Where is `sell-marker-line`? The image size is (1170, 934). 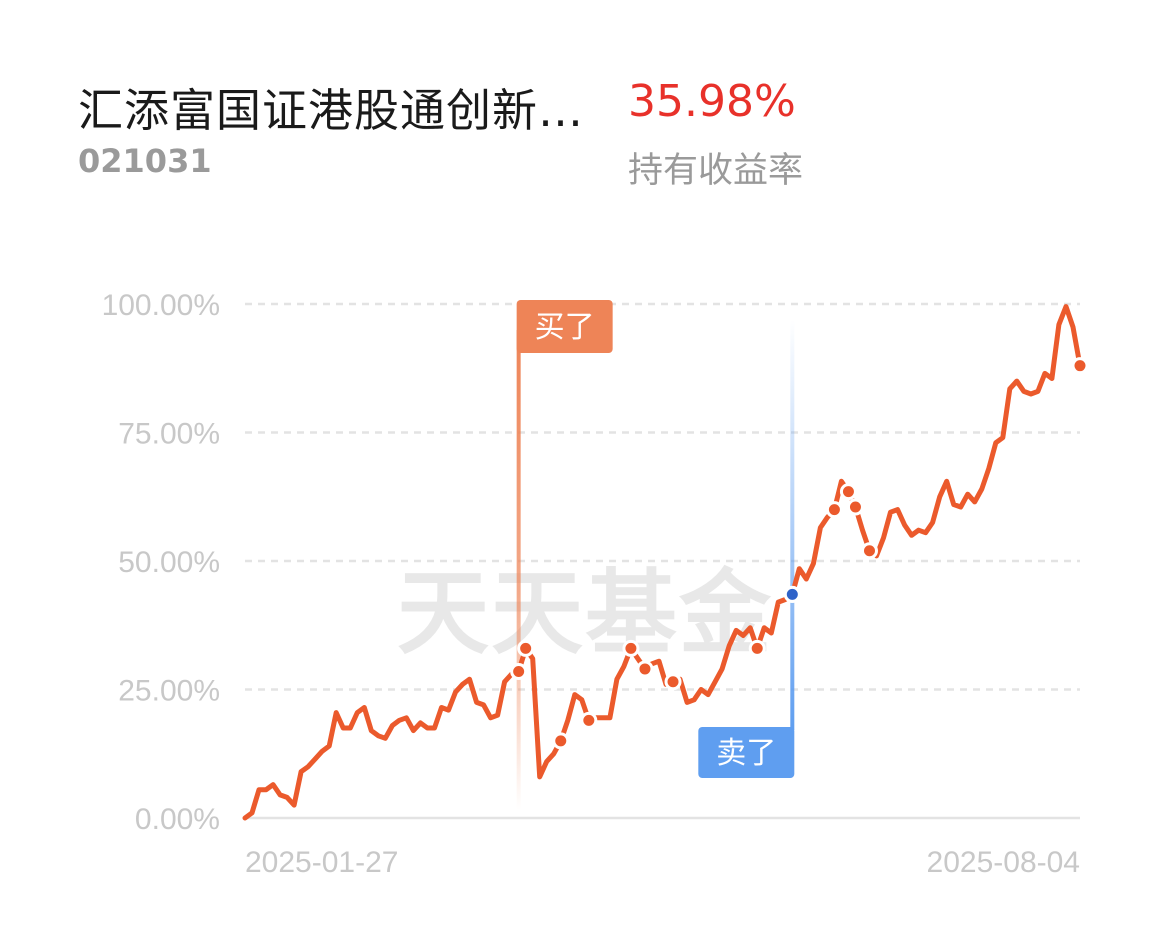
sell-marker-line is located at coordinates (792, 525).